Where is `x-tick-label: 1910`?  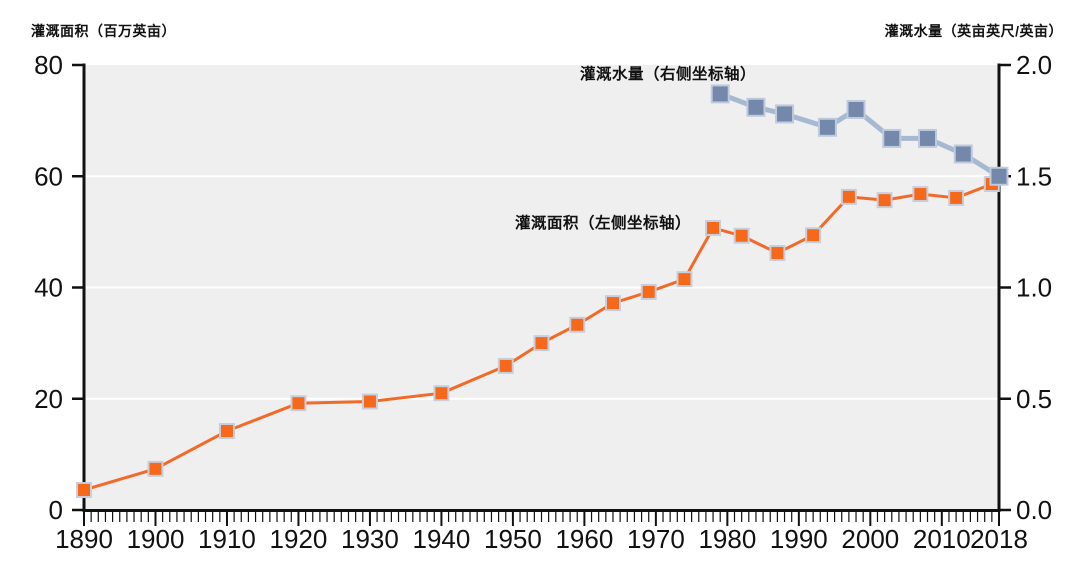 x-tick-label: 1910 is located at coordinates (227, 539).